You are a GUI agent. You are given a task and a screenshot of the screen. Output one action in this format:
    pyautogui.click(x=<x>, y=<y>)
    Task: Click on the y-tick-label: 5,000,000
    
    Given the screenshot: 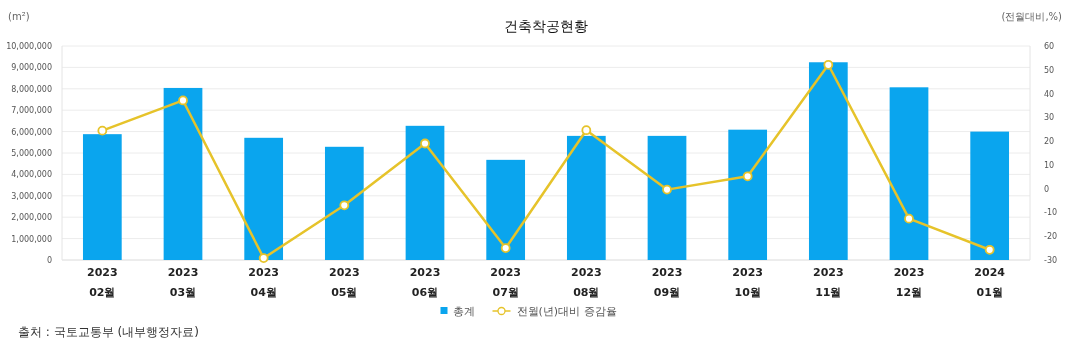 What is the action you would take?
    pyautogui.click(x=31, y=153)
    